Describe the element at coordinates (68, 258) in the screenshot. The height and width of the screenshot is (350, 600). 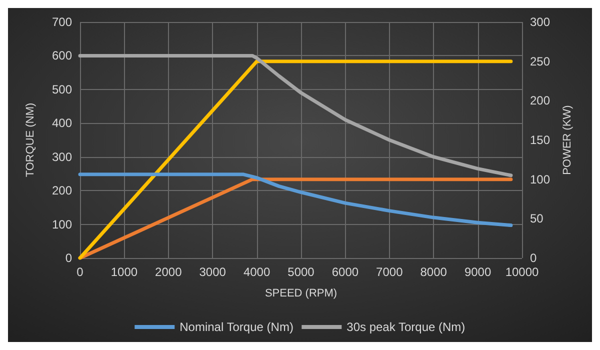
I see `y-tick-label: 0` at that location.